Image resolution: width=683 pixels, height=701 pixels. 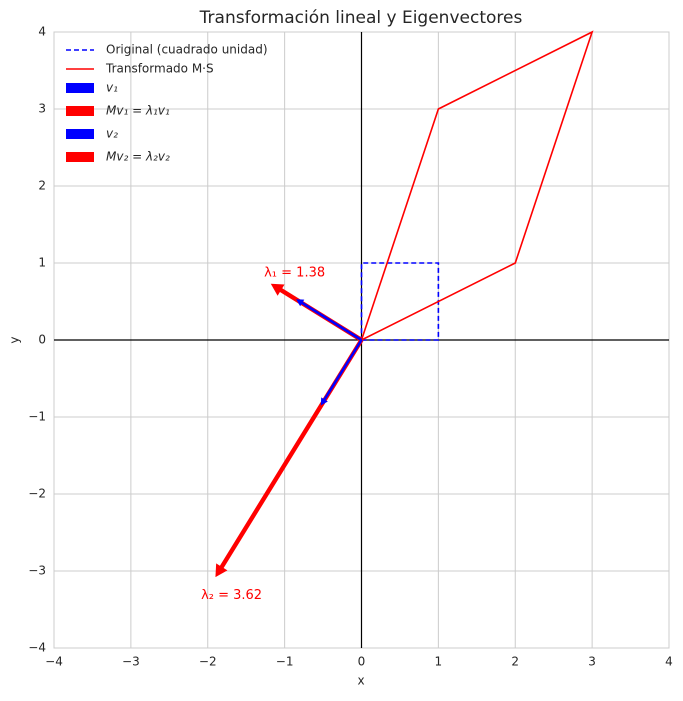 What do you see at coordinates (187, 50) in the screenshot?
I see `legend-label: Original (cuadrado unidad)` at bounding box center [187, 50].